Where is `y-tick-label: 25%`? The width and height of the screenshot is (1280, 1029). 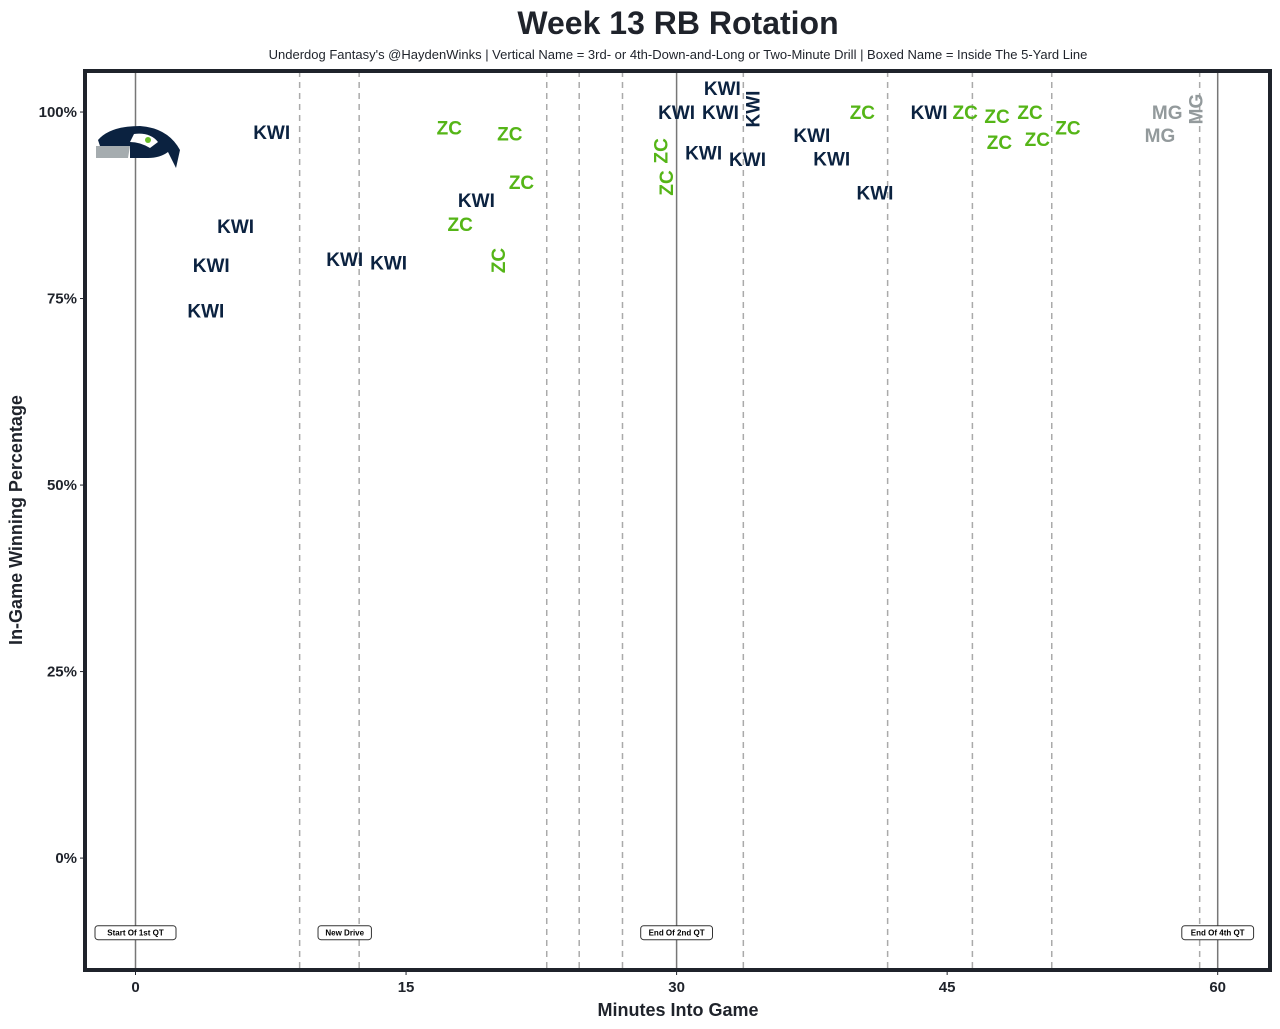
y-tick-label: 25% is located at coordinates (62, 672).